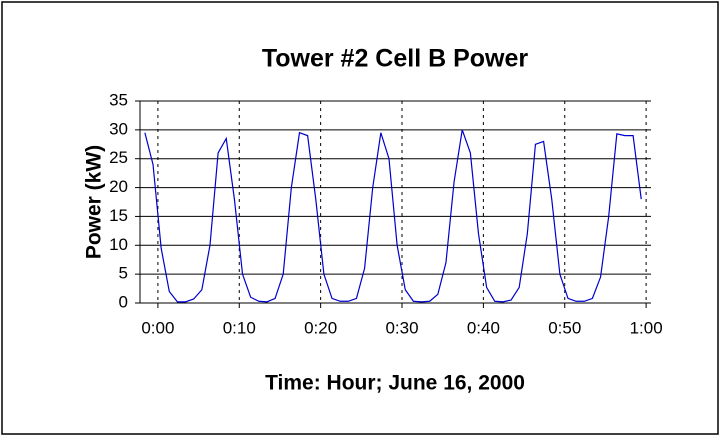 This screenshot has height=437, width=721. I want to click on chart-title: Tower #2 Cell B Power, so click(395, 59).